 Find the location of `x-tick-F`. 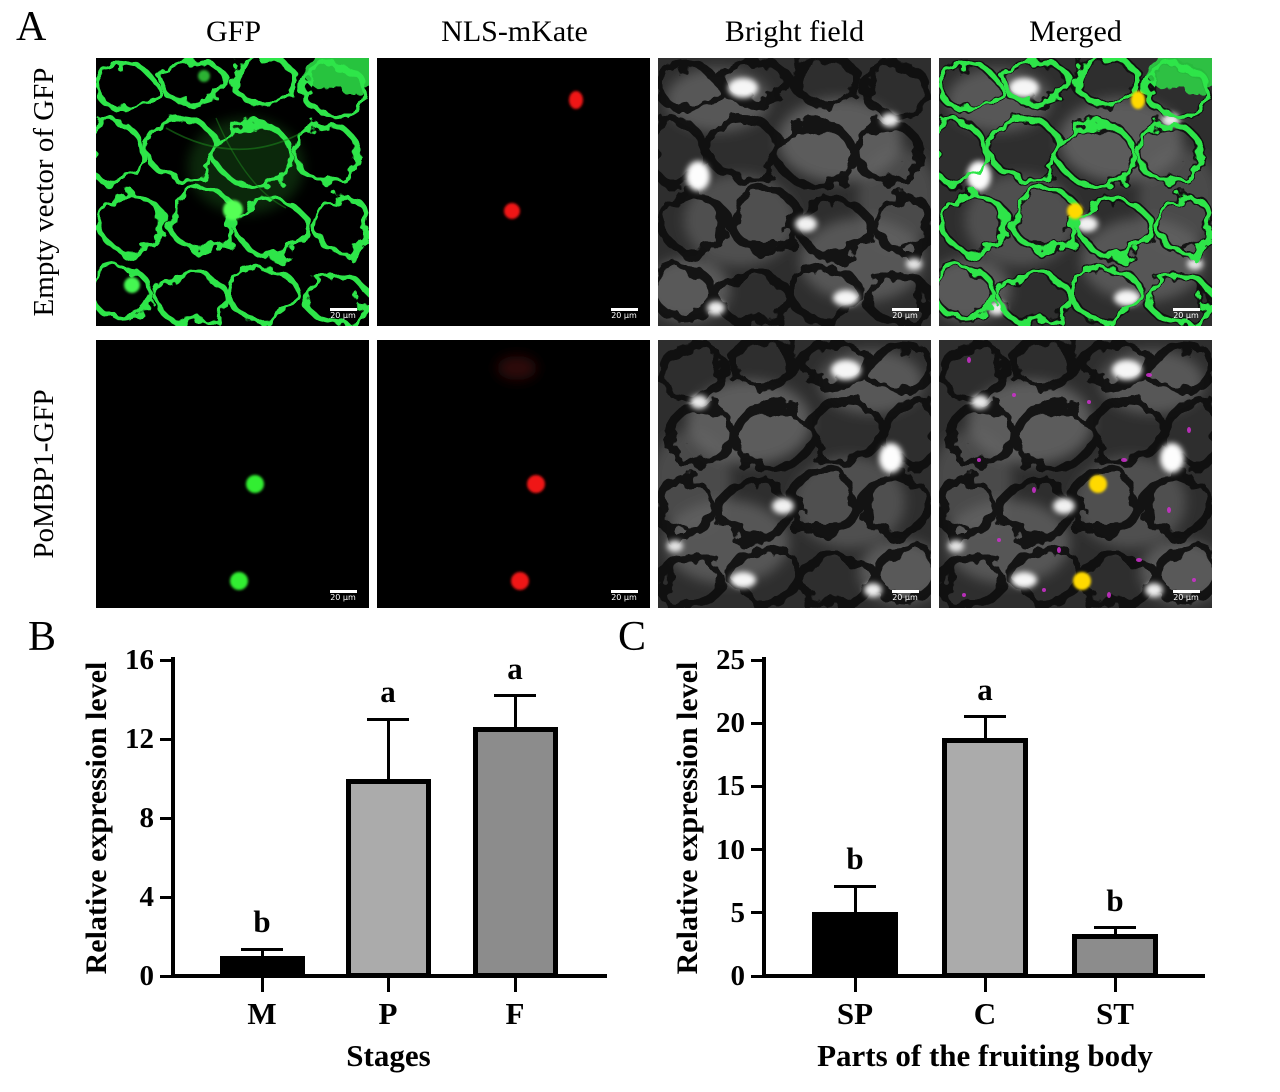

x-tick-F is located at coordinates (515, 985).